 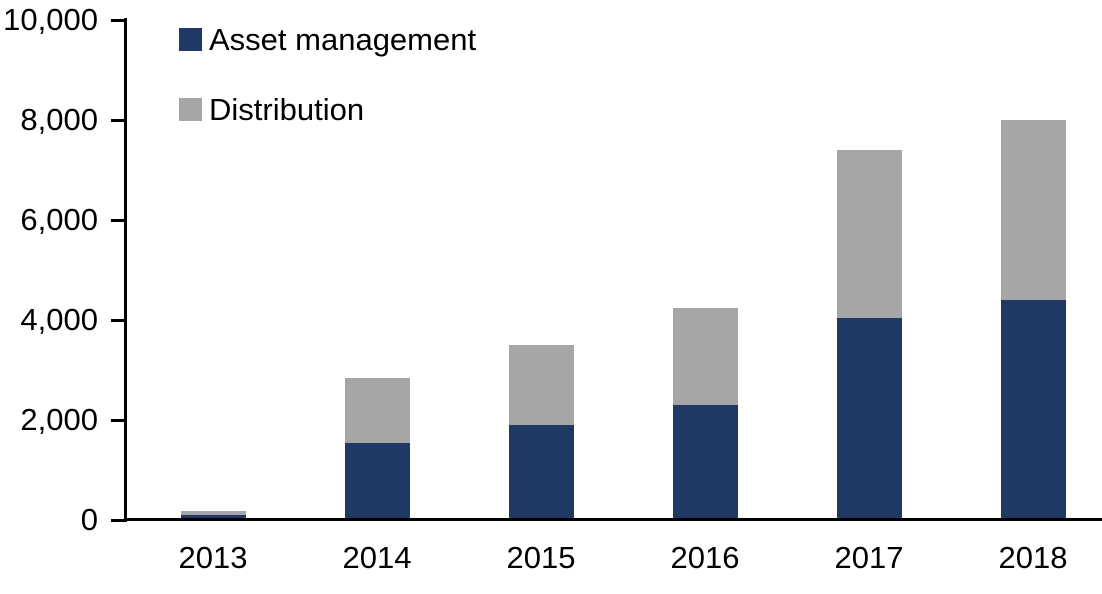 I want to click on x-category-label-2014: 2014, so click(x=377, y=557).